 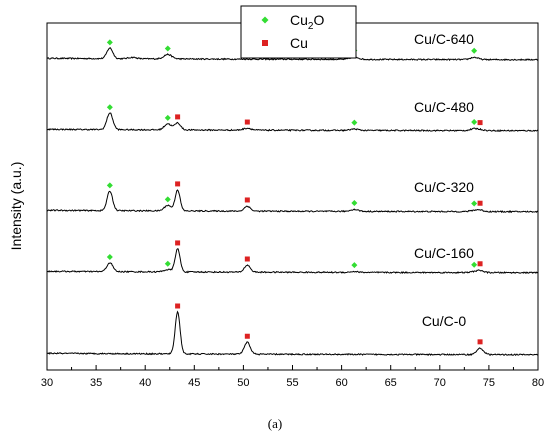 What do you see at coordinates (265, 20) in the screenshot?
I see `legend-cu2o-marker` at bounding box center [265, 20].